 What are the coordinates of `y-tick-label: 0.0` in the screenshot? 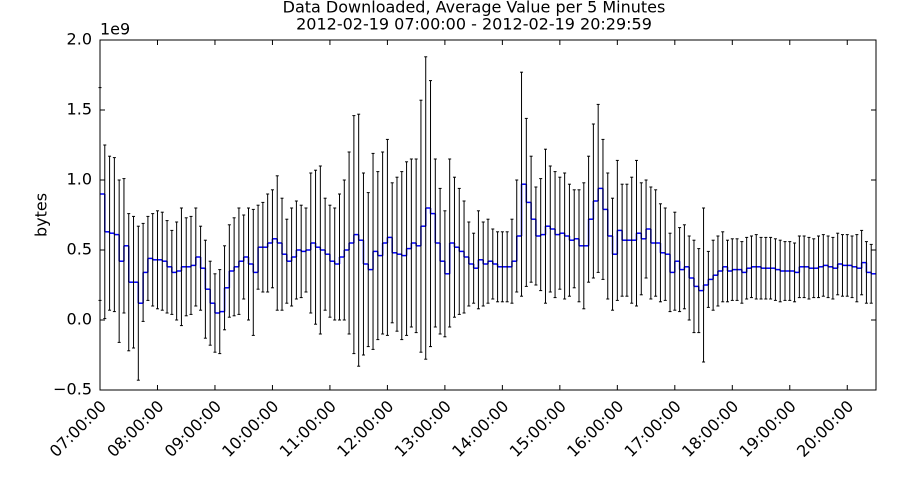 It's located at (79, 319).